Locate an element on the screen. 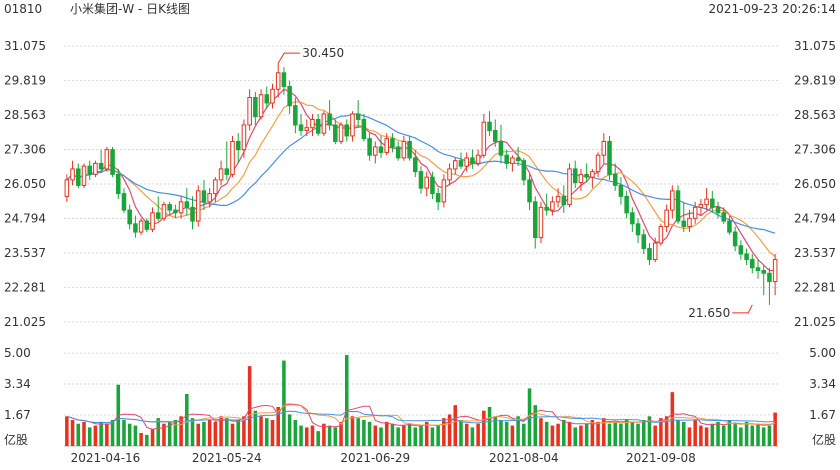 Image resolution: width=840 pixels, height=470 pixels. volume-axis-left: 5.00 3.34 1.67 亿股 is located at coordinates (17, 396).